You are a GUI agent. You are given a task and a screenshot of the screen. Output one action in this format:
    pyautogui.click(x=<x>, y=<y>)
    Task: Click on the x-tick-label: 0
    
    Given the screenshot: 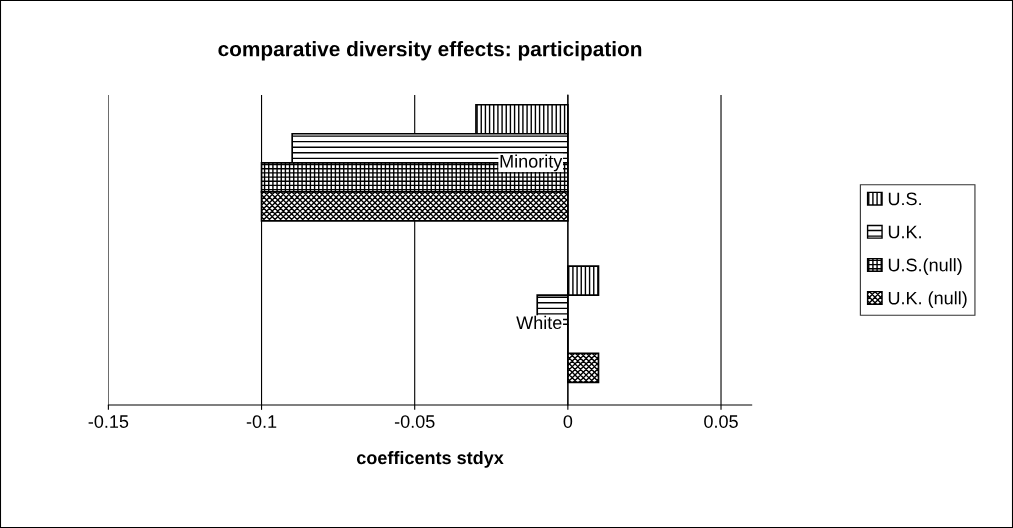 What is the action you would take?
    pyautogui.click(x=568, y=421)
    